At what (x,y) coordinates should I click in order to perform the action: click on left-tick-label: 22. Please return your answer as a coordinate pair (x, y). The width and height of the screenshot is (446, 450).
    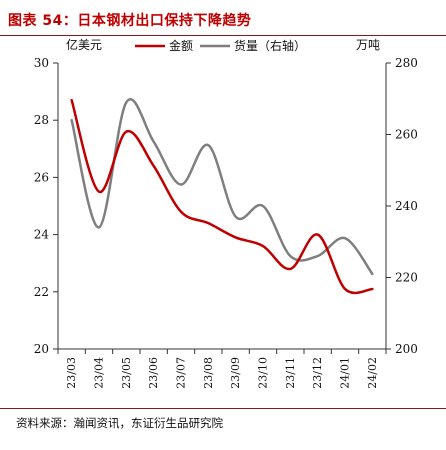
    Looking at the image, I should click on (41, 292).